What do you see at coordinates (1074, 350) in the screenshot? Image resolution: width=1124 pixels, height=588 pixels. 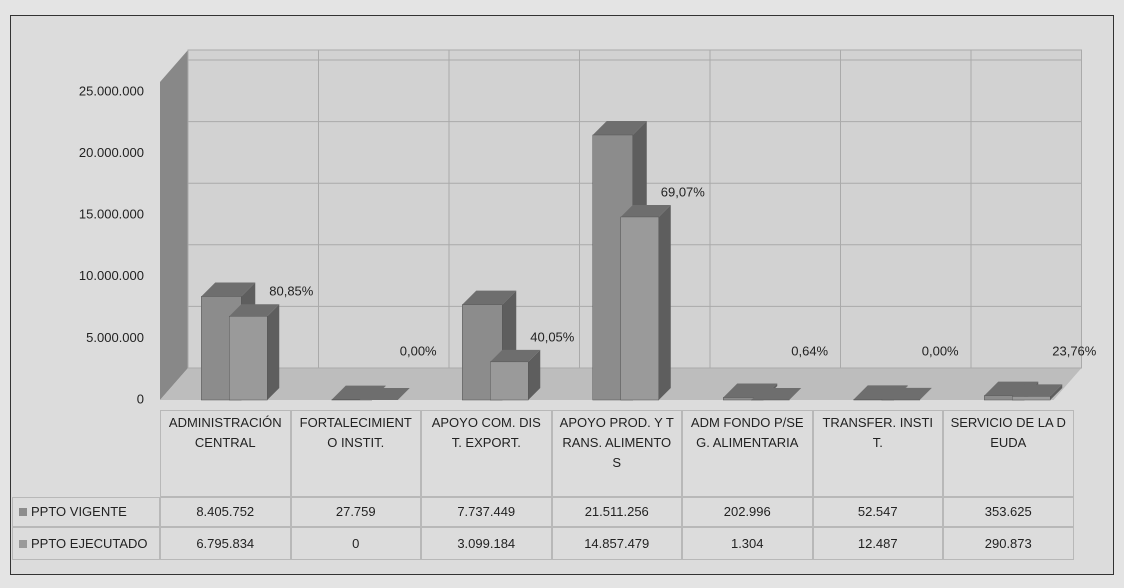 I see `annotation: 23,76%` at bounding box center [1074, 350].